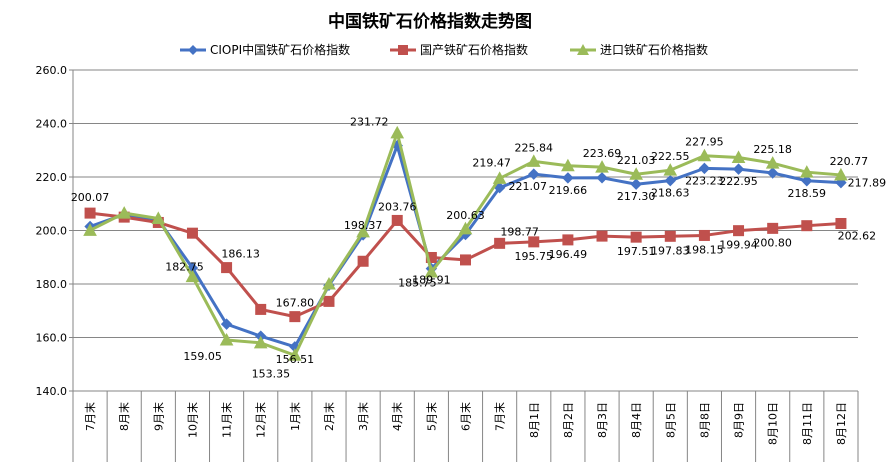 Image resolution: width=895 pixels, height=470 pixels. I want to click on x-tick-label: 8月2日, so click(568, 420).